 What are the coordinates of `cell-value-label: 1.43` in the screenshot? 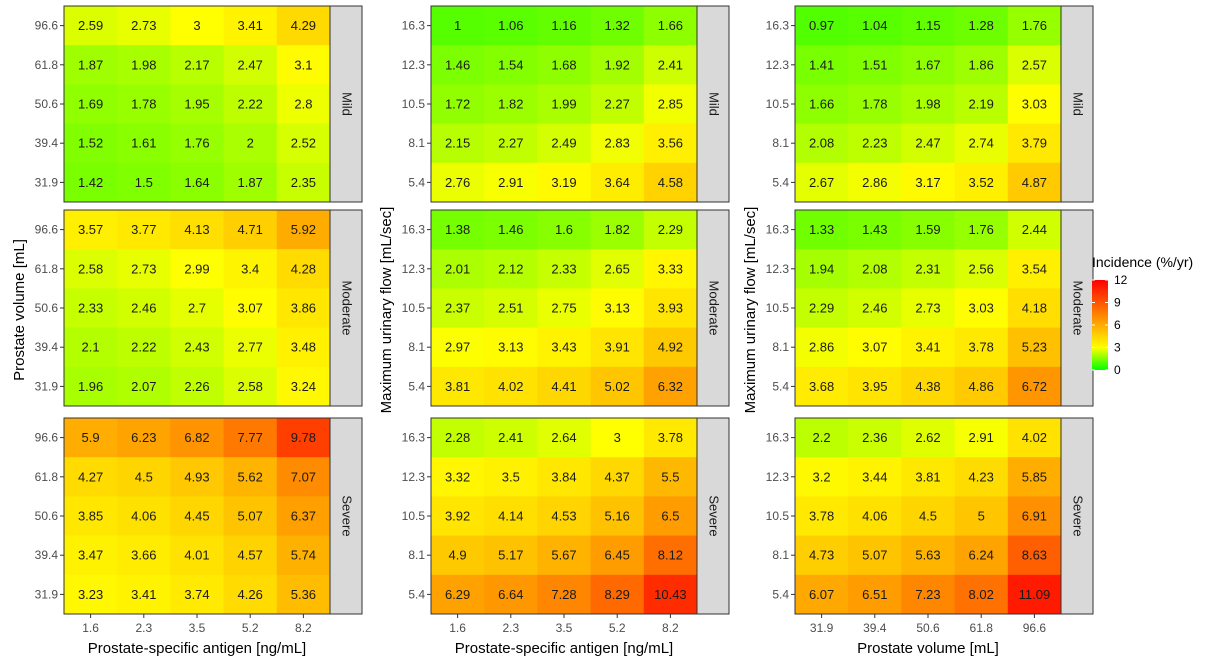 It's located at (874, 229).